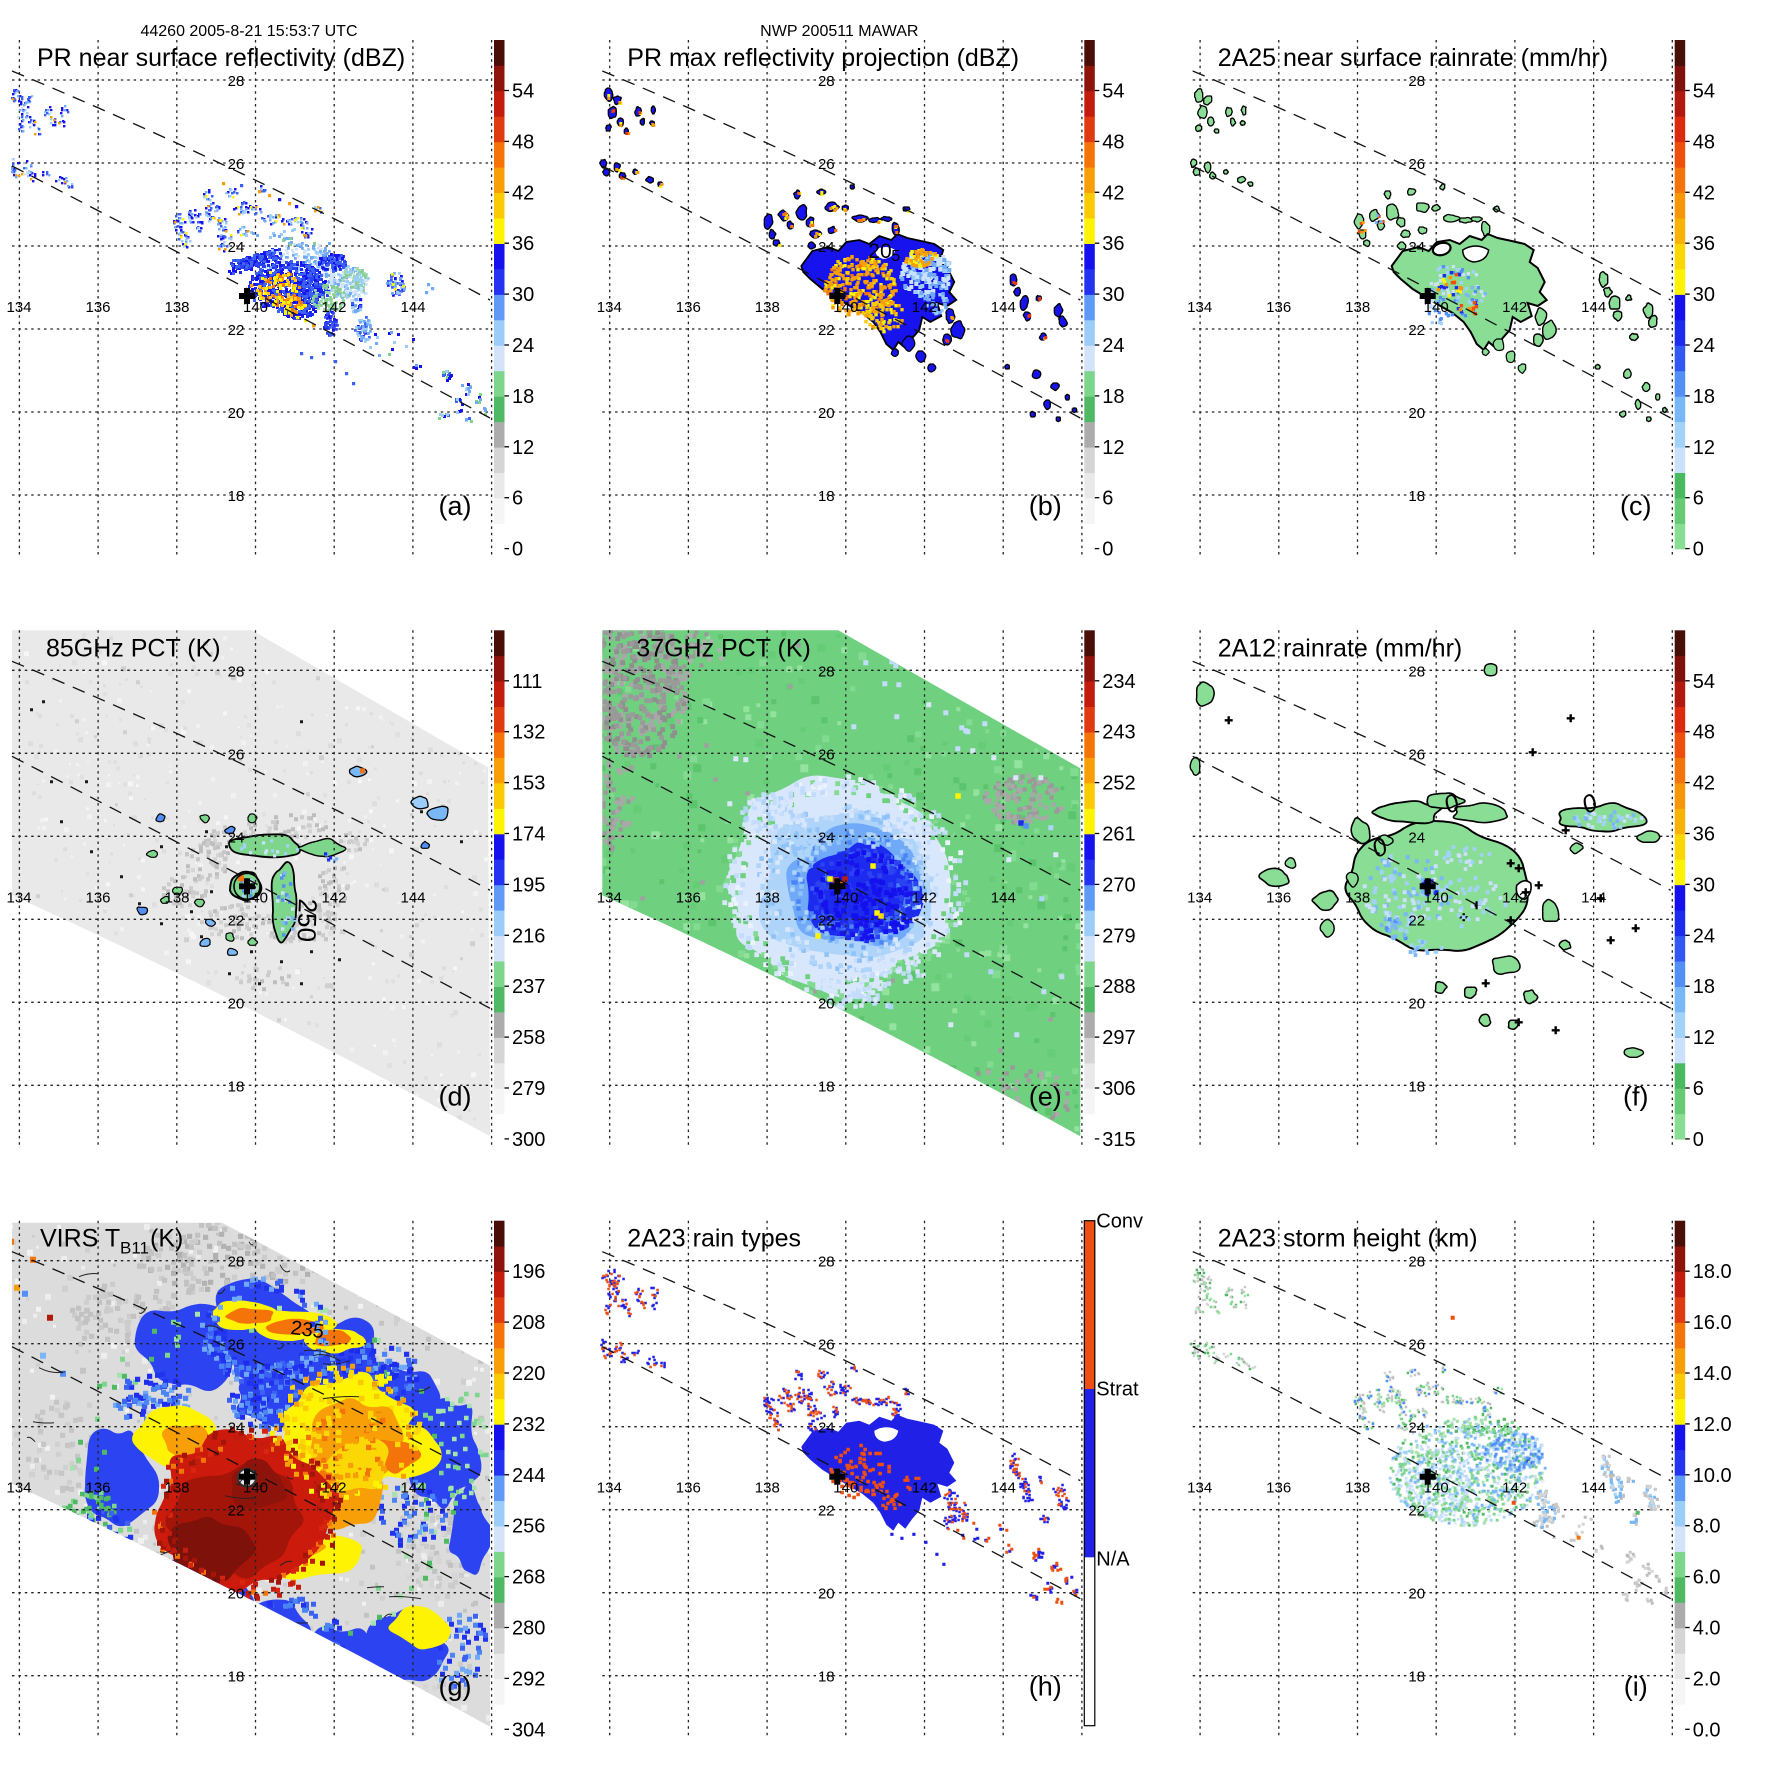  Describe the element at coordinates (528, 1038) in the screenshot. I see `svg-text: 258` at that location.